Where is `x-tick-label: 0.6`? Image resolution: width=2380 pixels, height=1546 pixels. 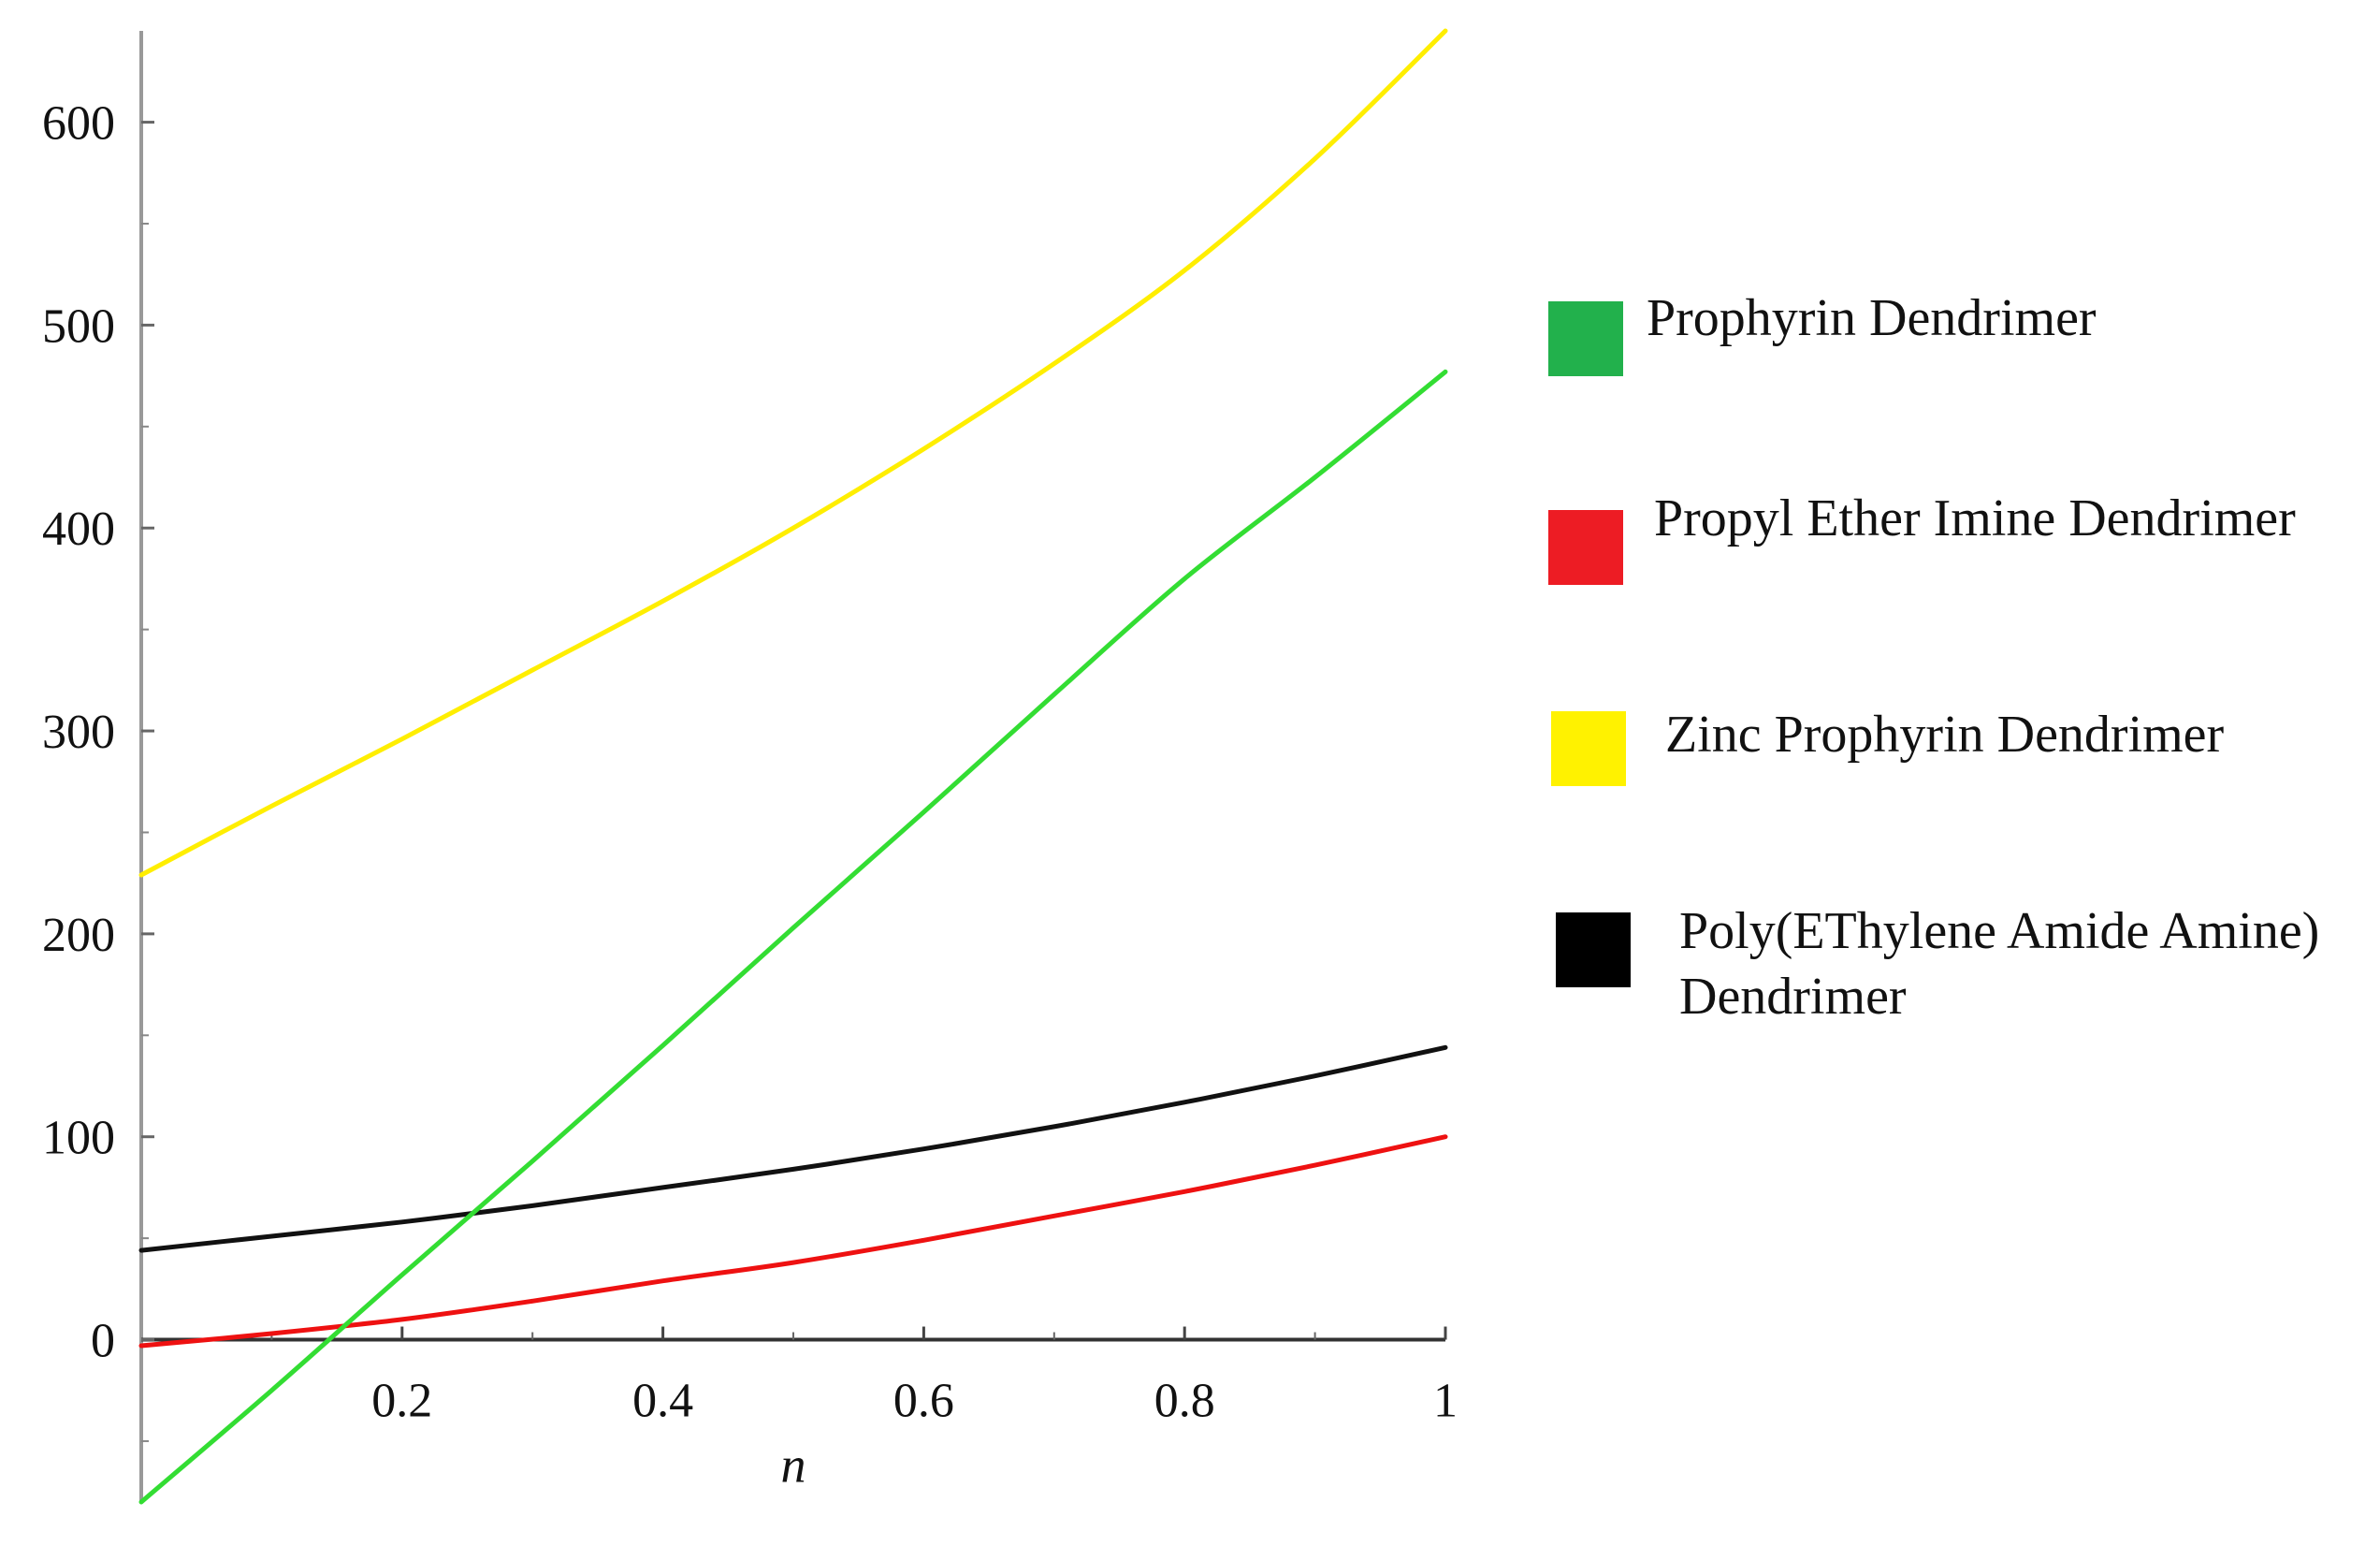
x-tick-label: 0.6 is located at coordinates (923, 1401).